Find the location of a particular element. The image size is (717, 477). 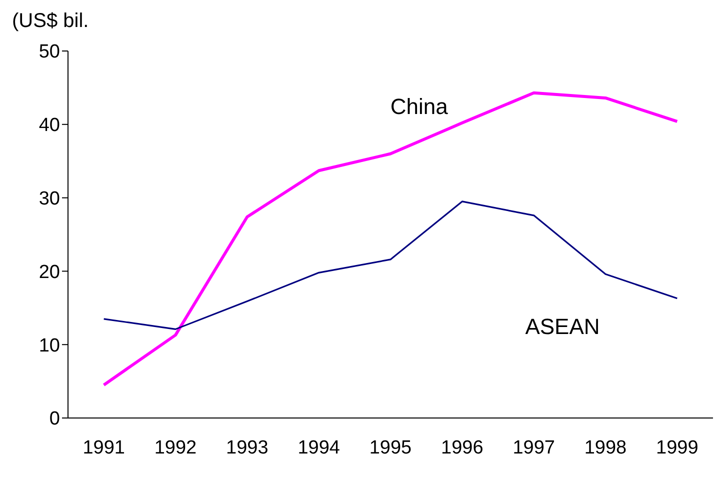

y-tick-label: 20 is located at coordinates (49, 272).